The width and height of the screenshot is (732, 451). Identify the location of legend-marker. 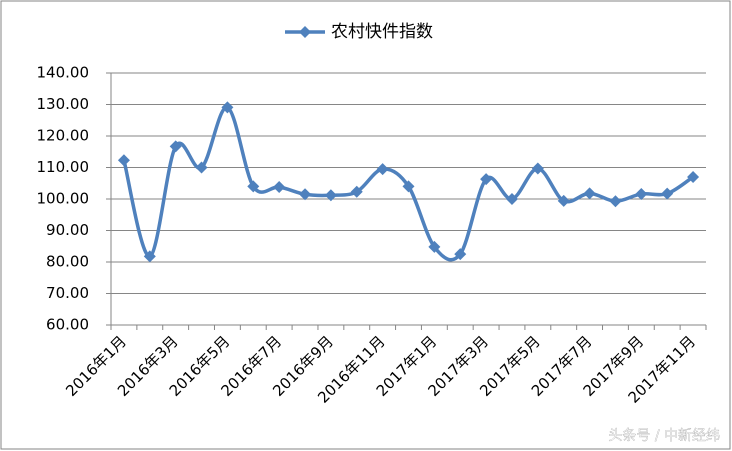
(305, 32).